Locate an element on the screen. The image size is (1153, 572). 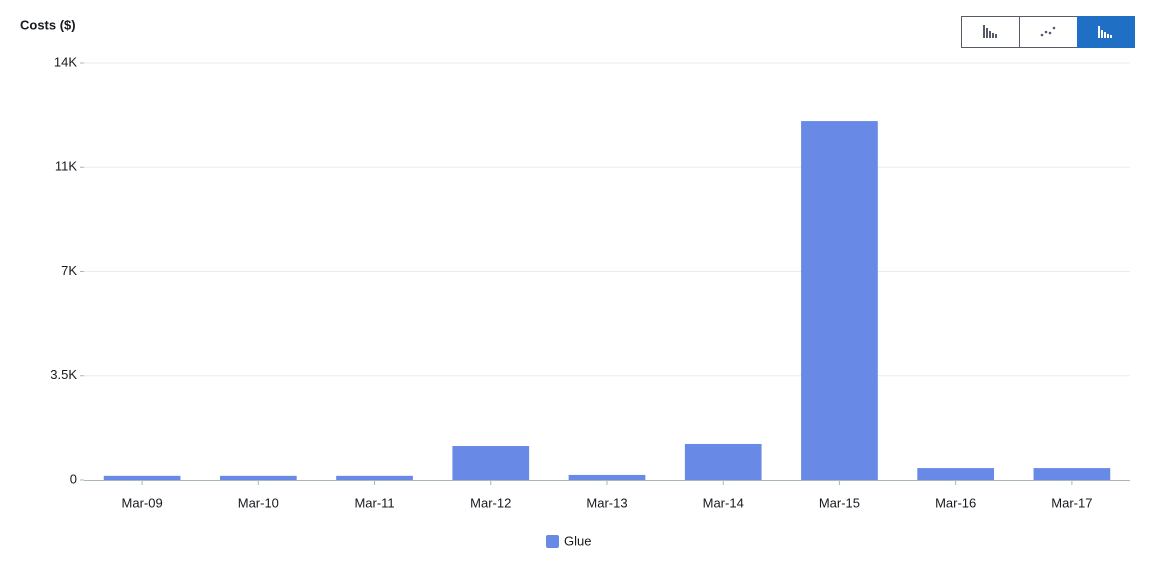
x-tick-label: Mar-11 is located at coordinates (374, 502).